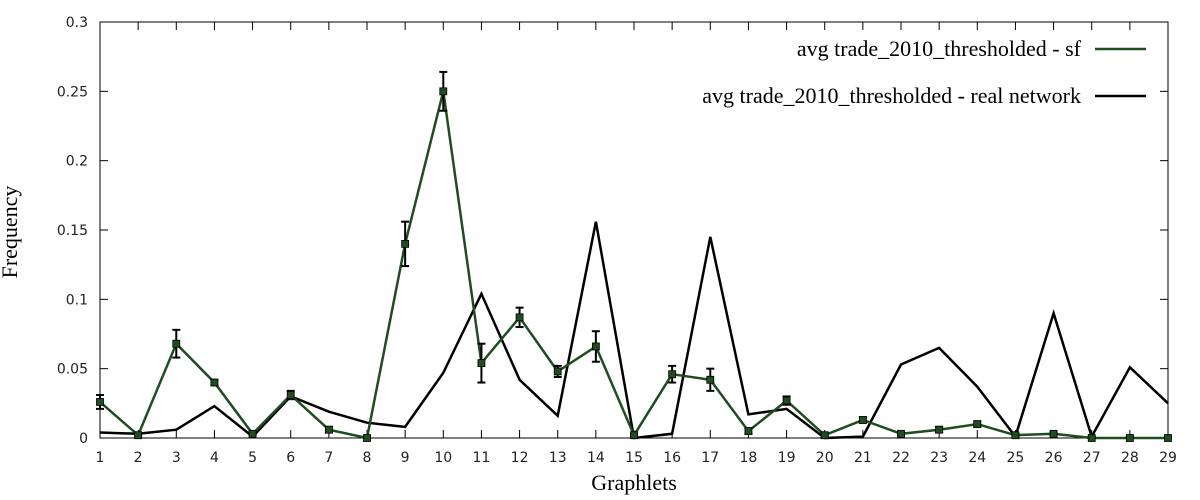  I want to click on x-tick-label: 7, so click(328, 458).